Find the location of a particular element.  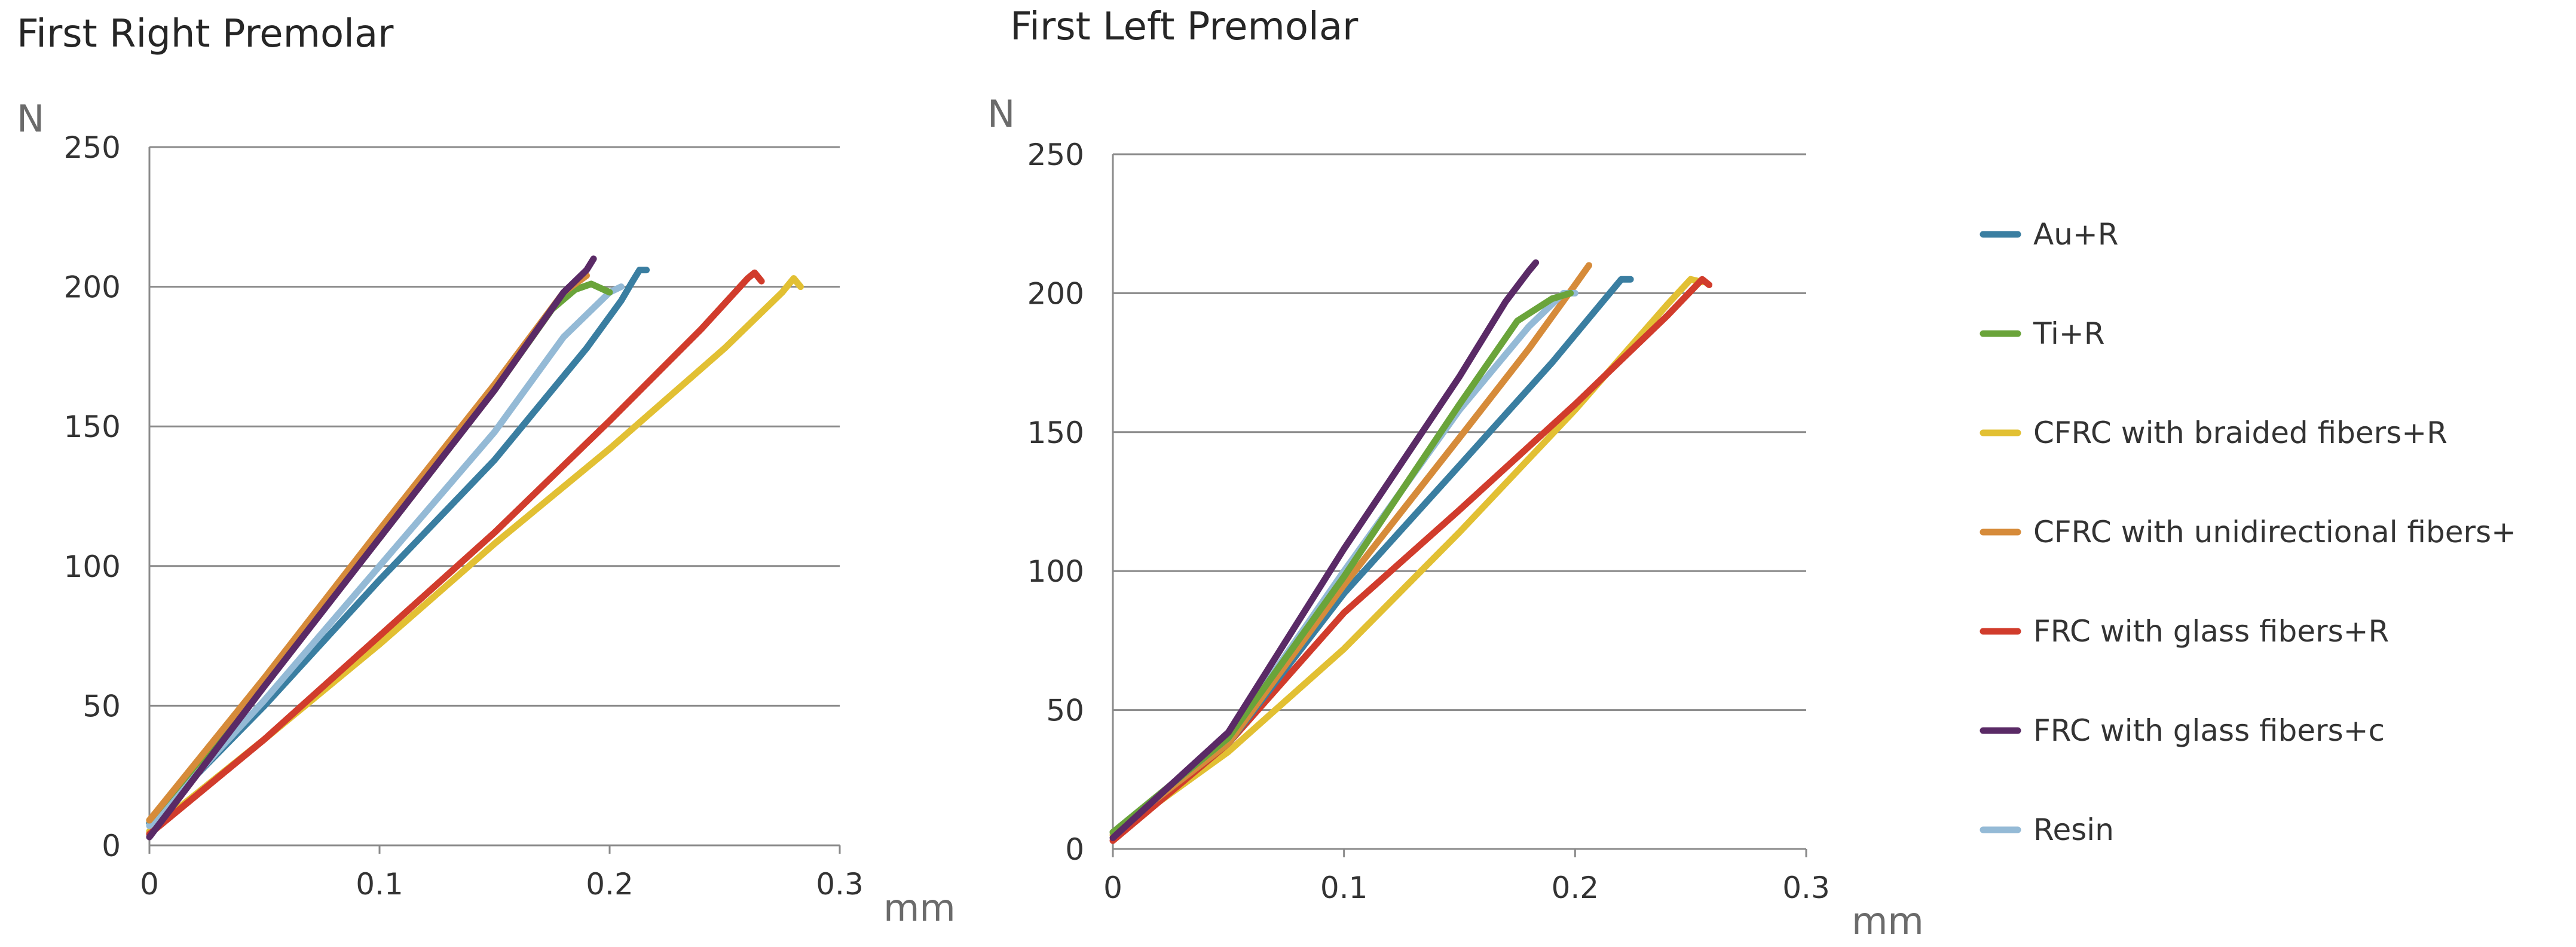

legend-label: FRC with glass fibers+c is located at coordinates (2209, 731).